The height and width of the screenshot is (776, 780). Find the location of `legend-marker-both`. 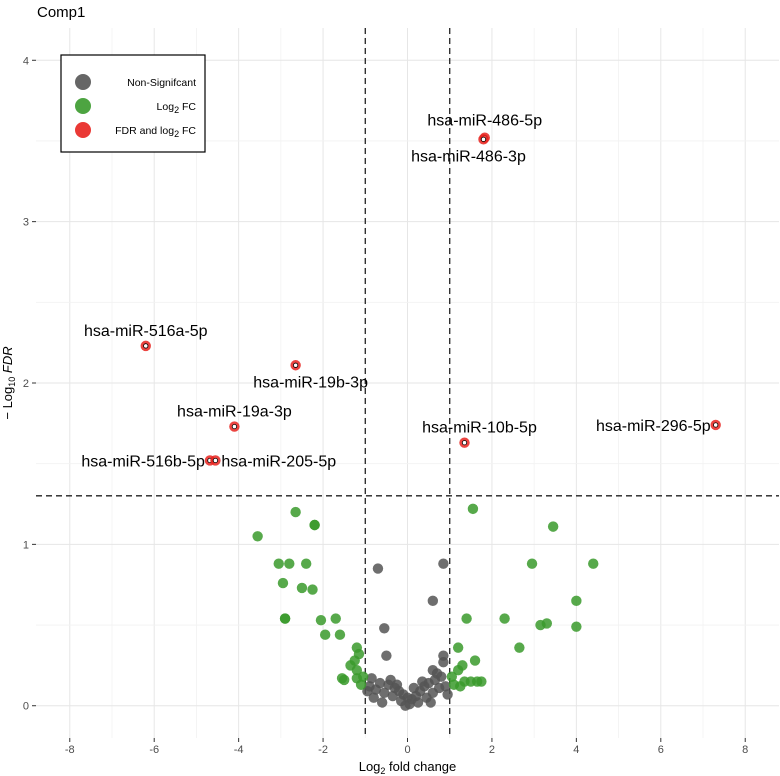

legend-marker-both is located at coordinates (83, 130).